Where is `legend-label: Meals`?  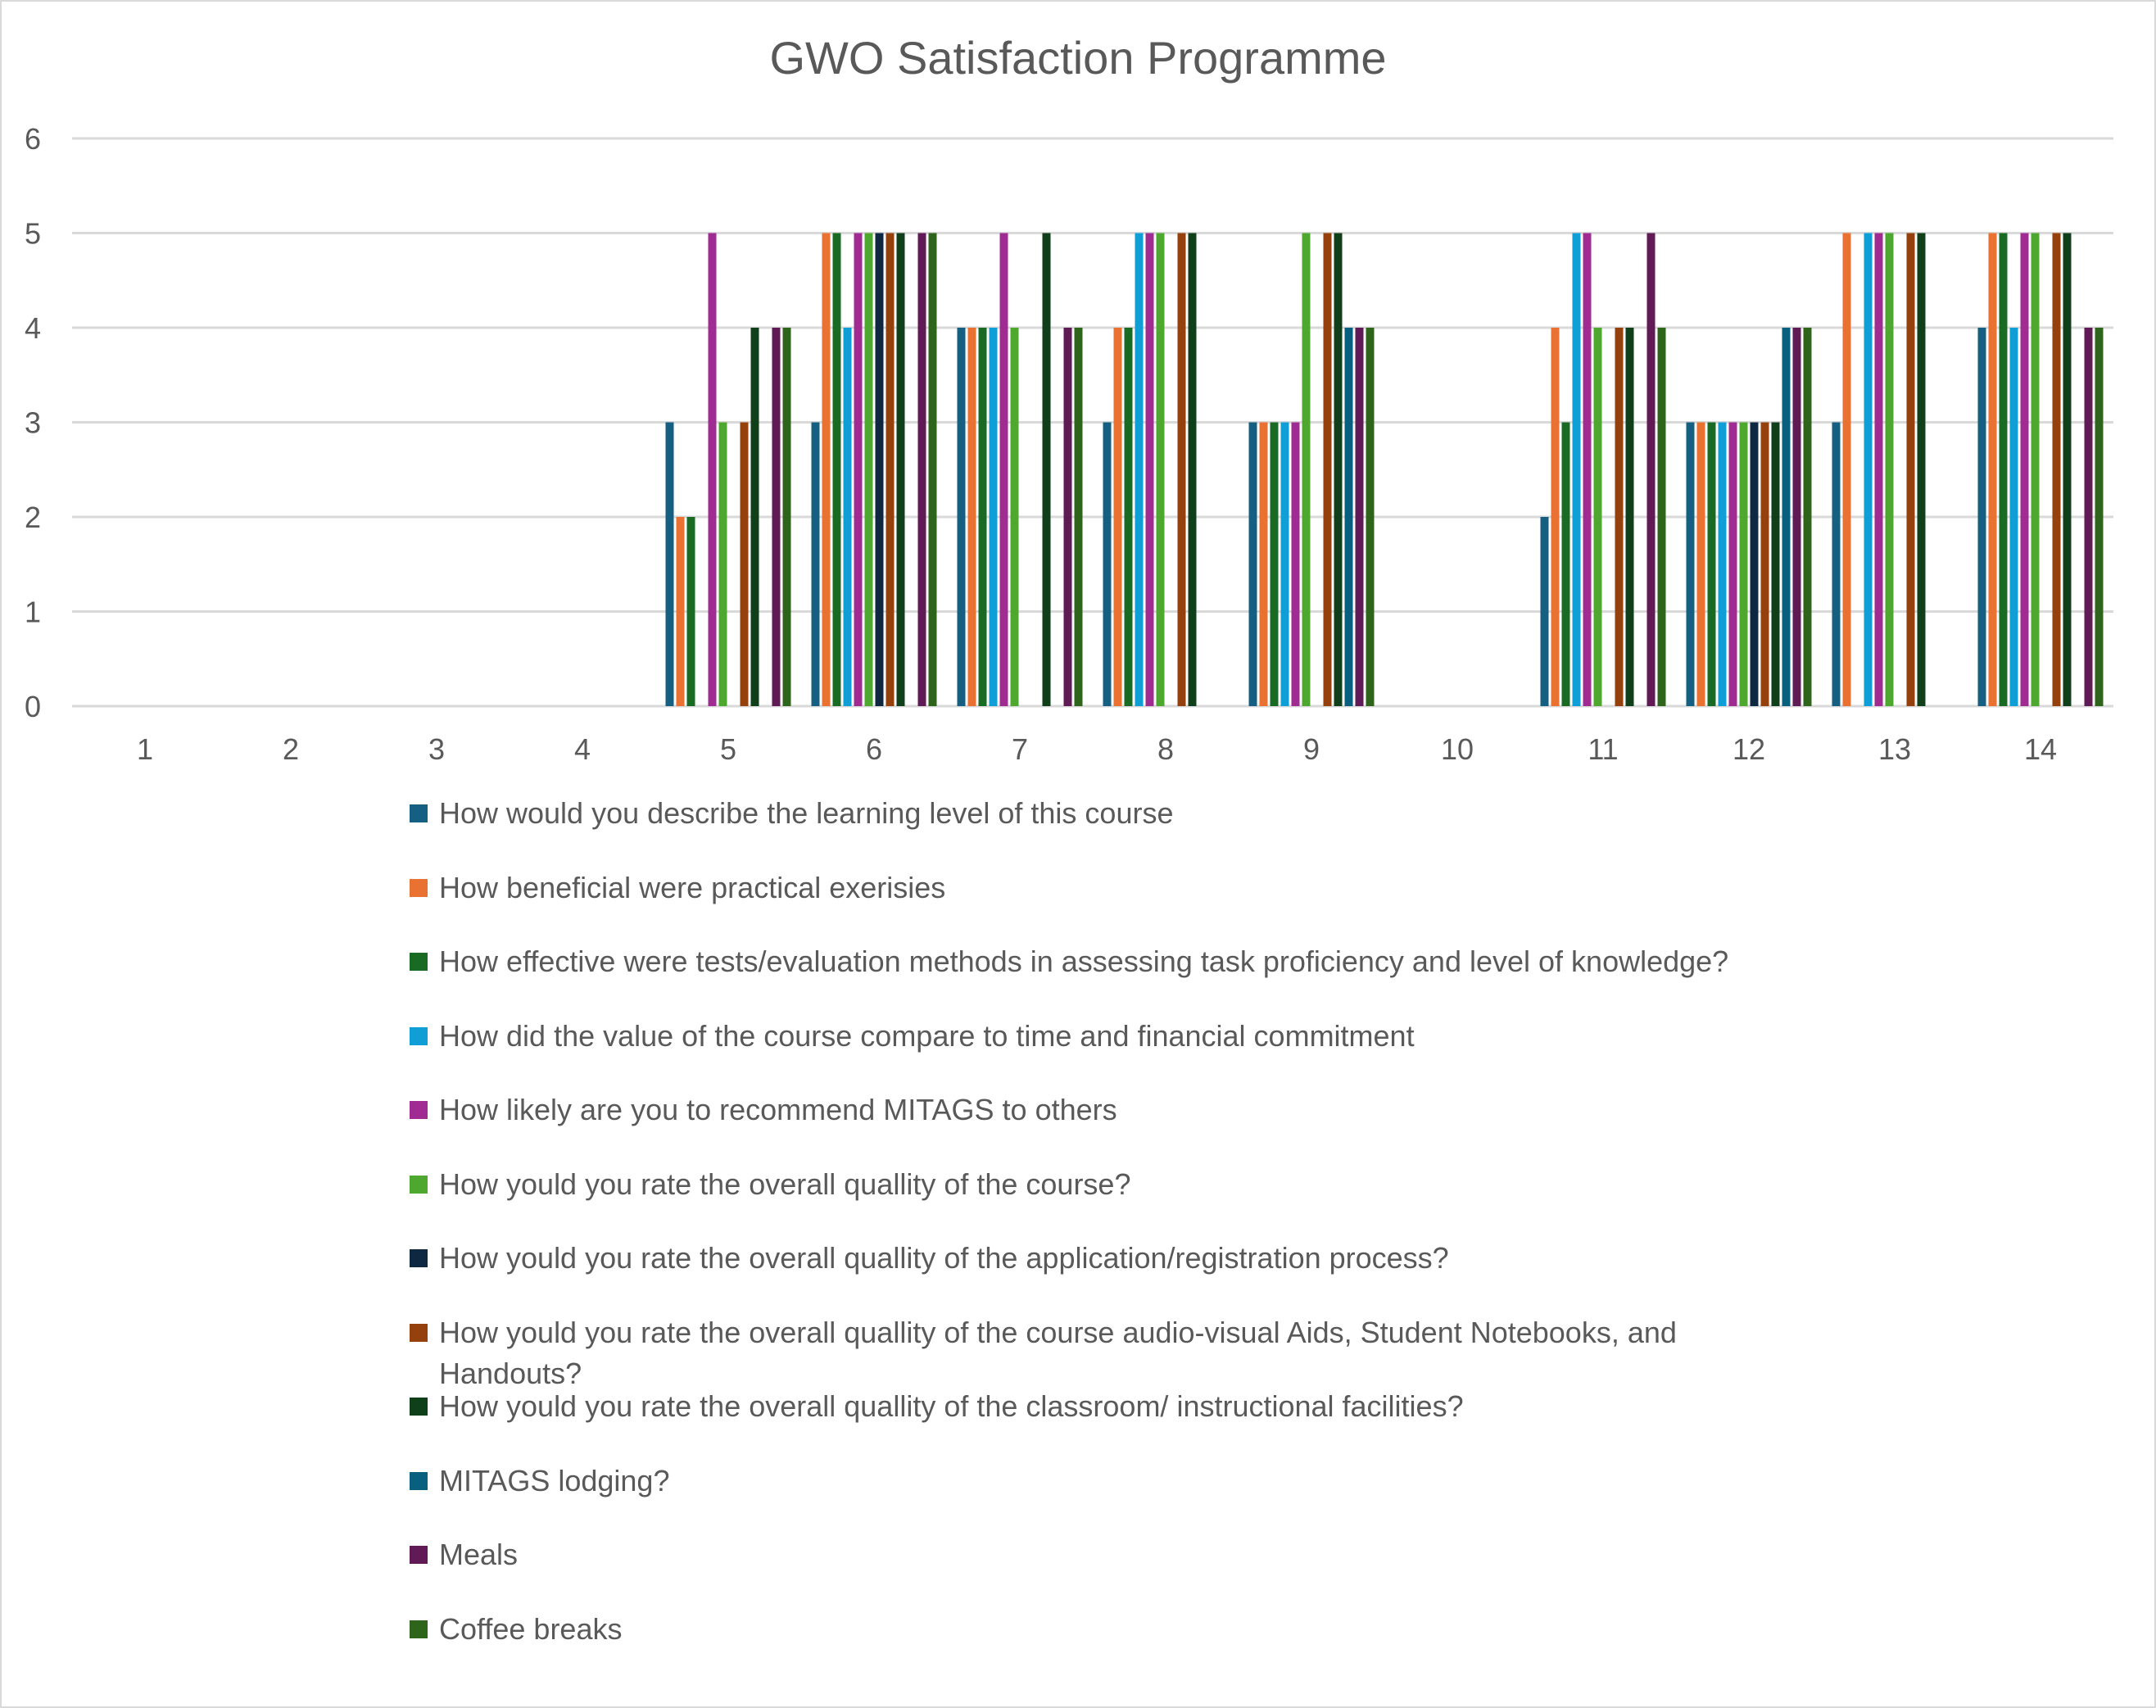 legend-label: Meals is located at coordinates (479, 1555).